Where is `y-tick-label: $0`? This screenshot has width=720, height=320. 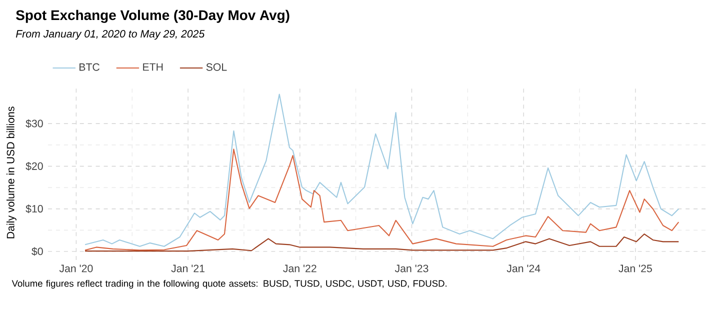 y-tick-label: $0 is located at coordinates (37, 251).